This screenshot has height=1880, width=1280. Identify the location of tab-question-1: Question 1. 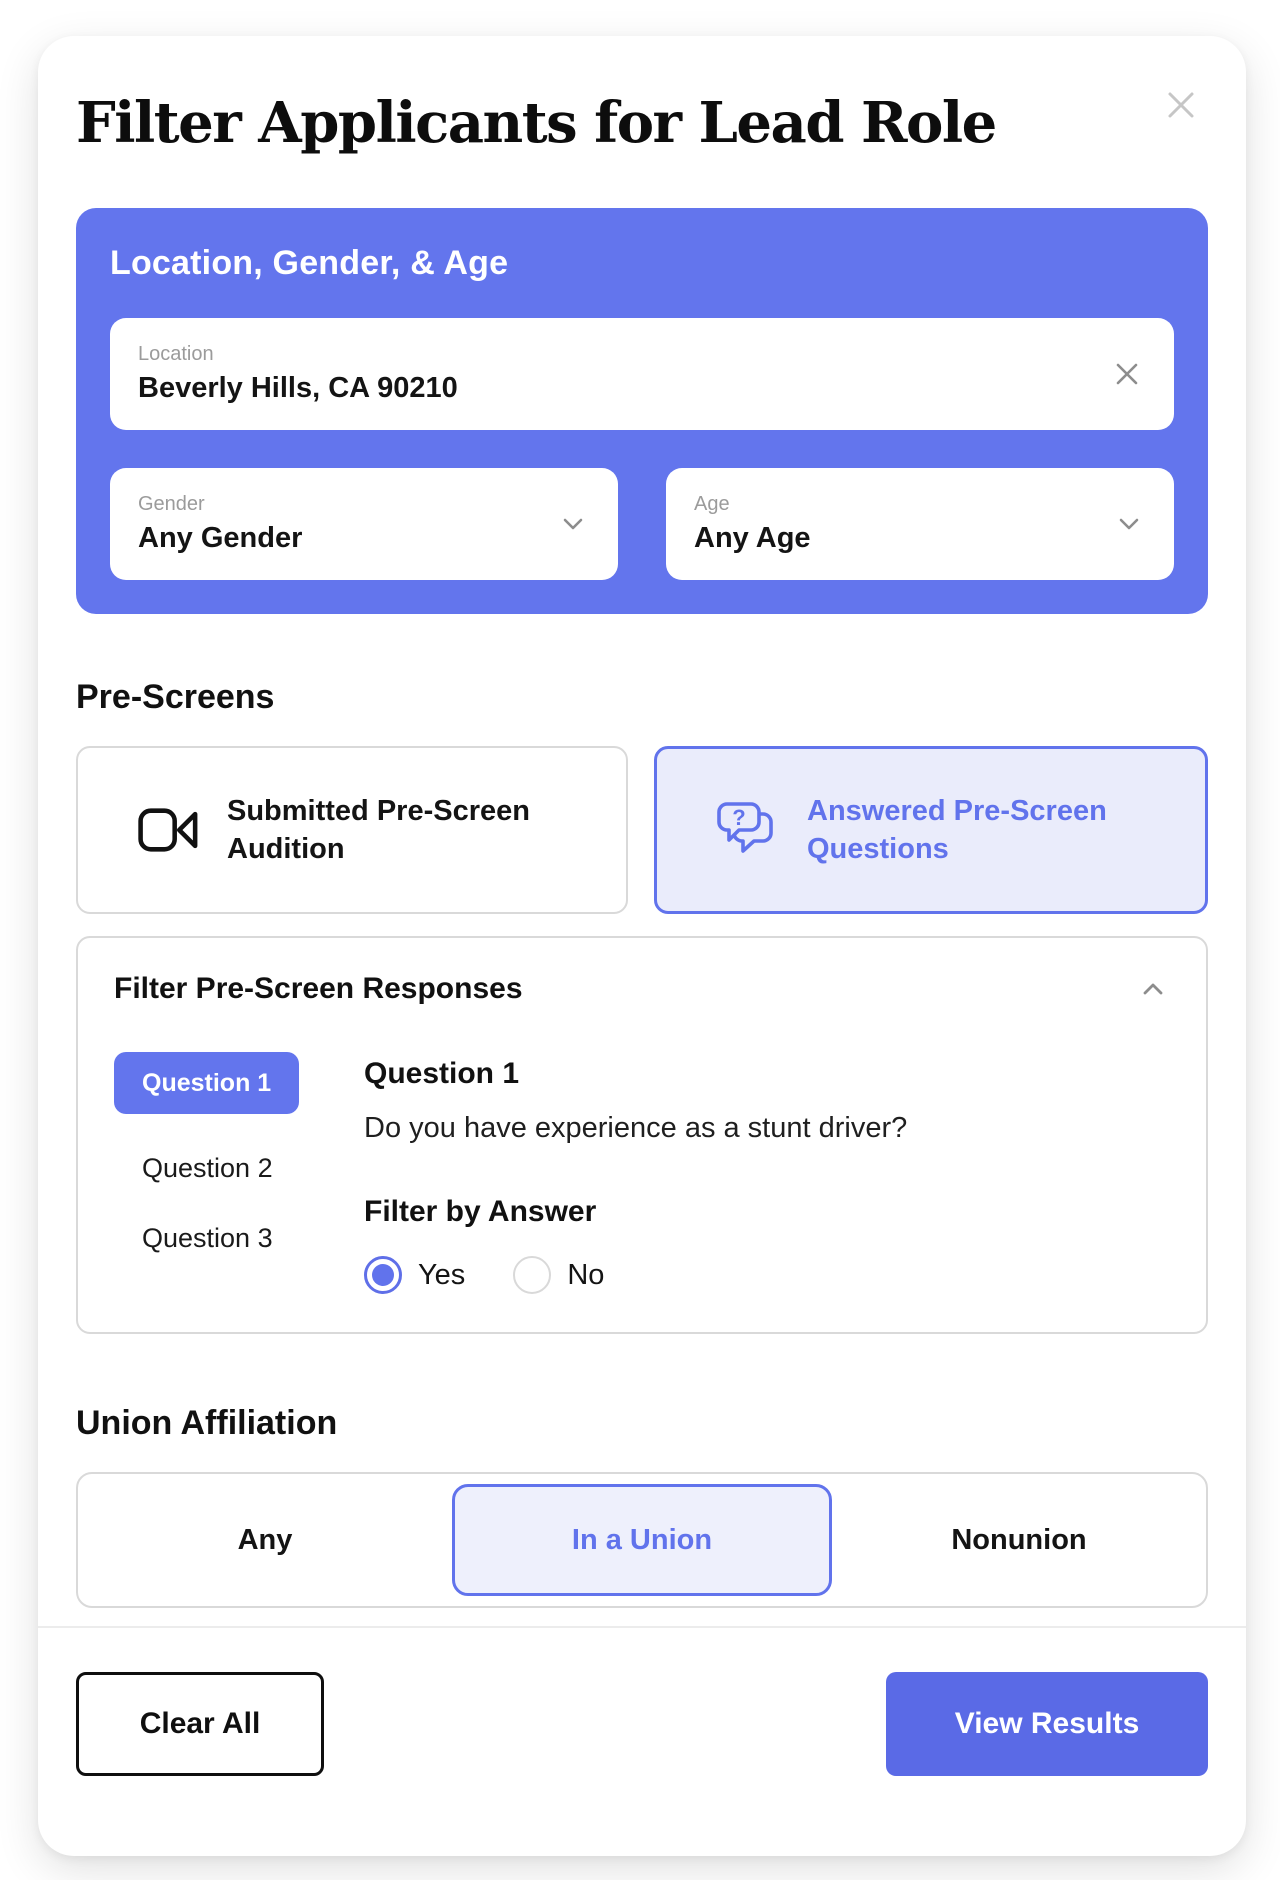
(207, 1083).